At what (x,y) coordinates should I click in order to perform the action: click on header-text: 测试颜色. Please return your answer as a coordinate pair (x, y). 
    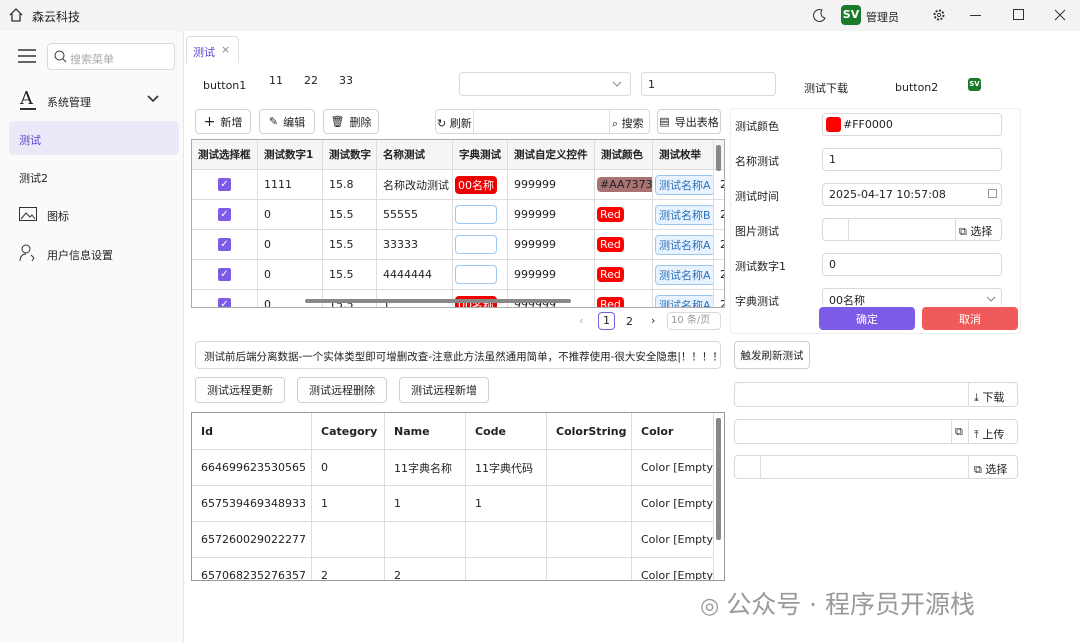
    Looking at the image, I should click on (622, 155).